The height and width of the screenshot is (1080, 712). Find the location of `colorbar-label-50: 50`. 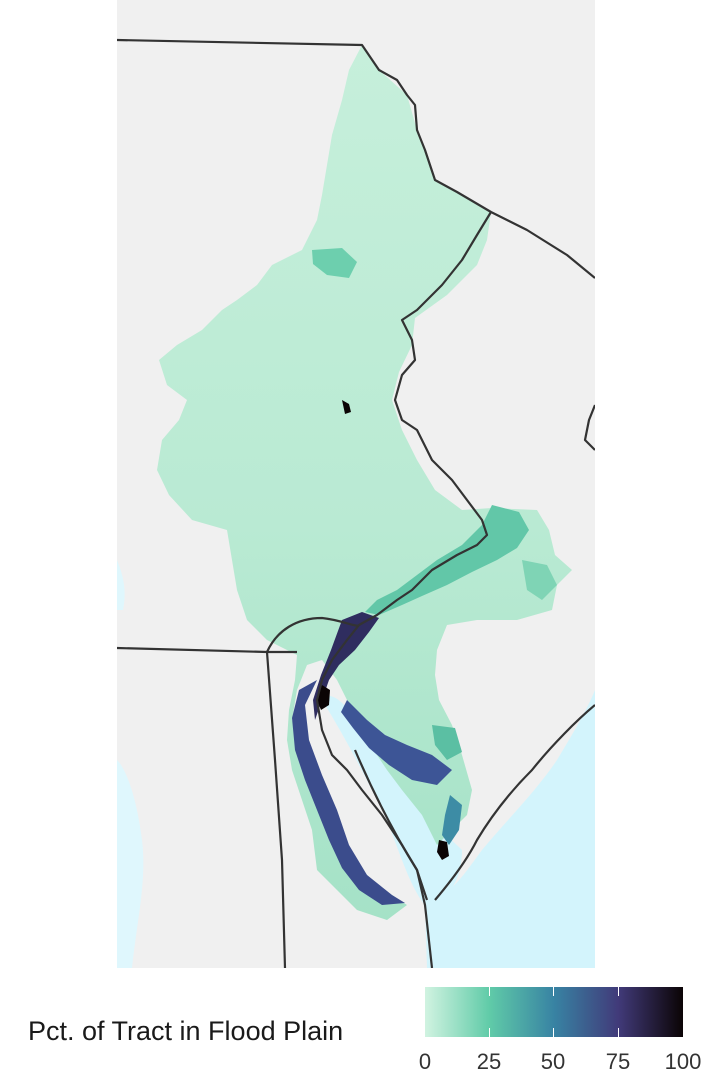

colorbar-label-50: 50 is located at coordinates (553, 1061).